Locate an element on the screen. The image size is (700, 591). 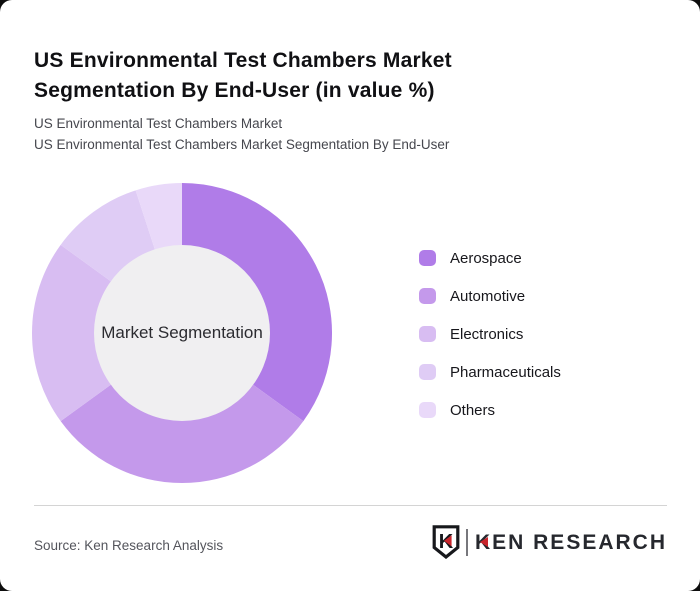
logo-brand-text: KEN RESEARCH is located at coordinates (571, 542).